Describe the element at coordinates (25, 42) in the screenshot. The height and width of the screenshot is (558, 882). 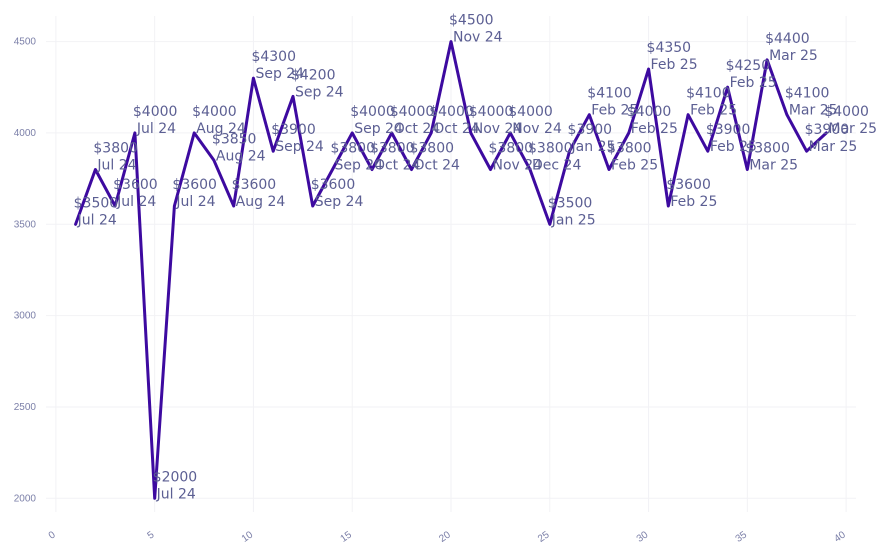
I see `y-tick-label: 4500` at that location.